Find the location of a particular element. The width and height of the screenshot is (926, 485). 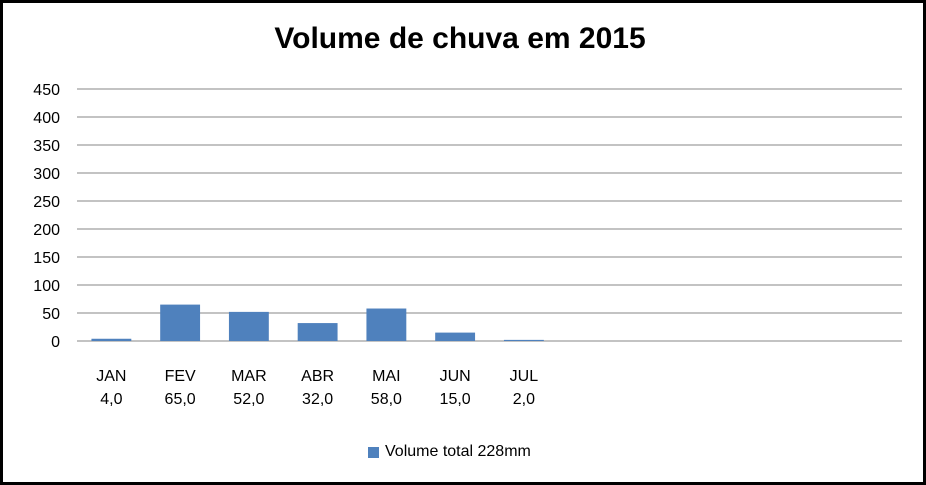

x-value-label: 65,0 is located at coordinates (180, 399).